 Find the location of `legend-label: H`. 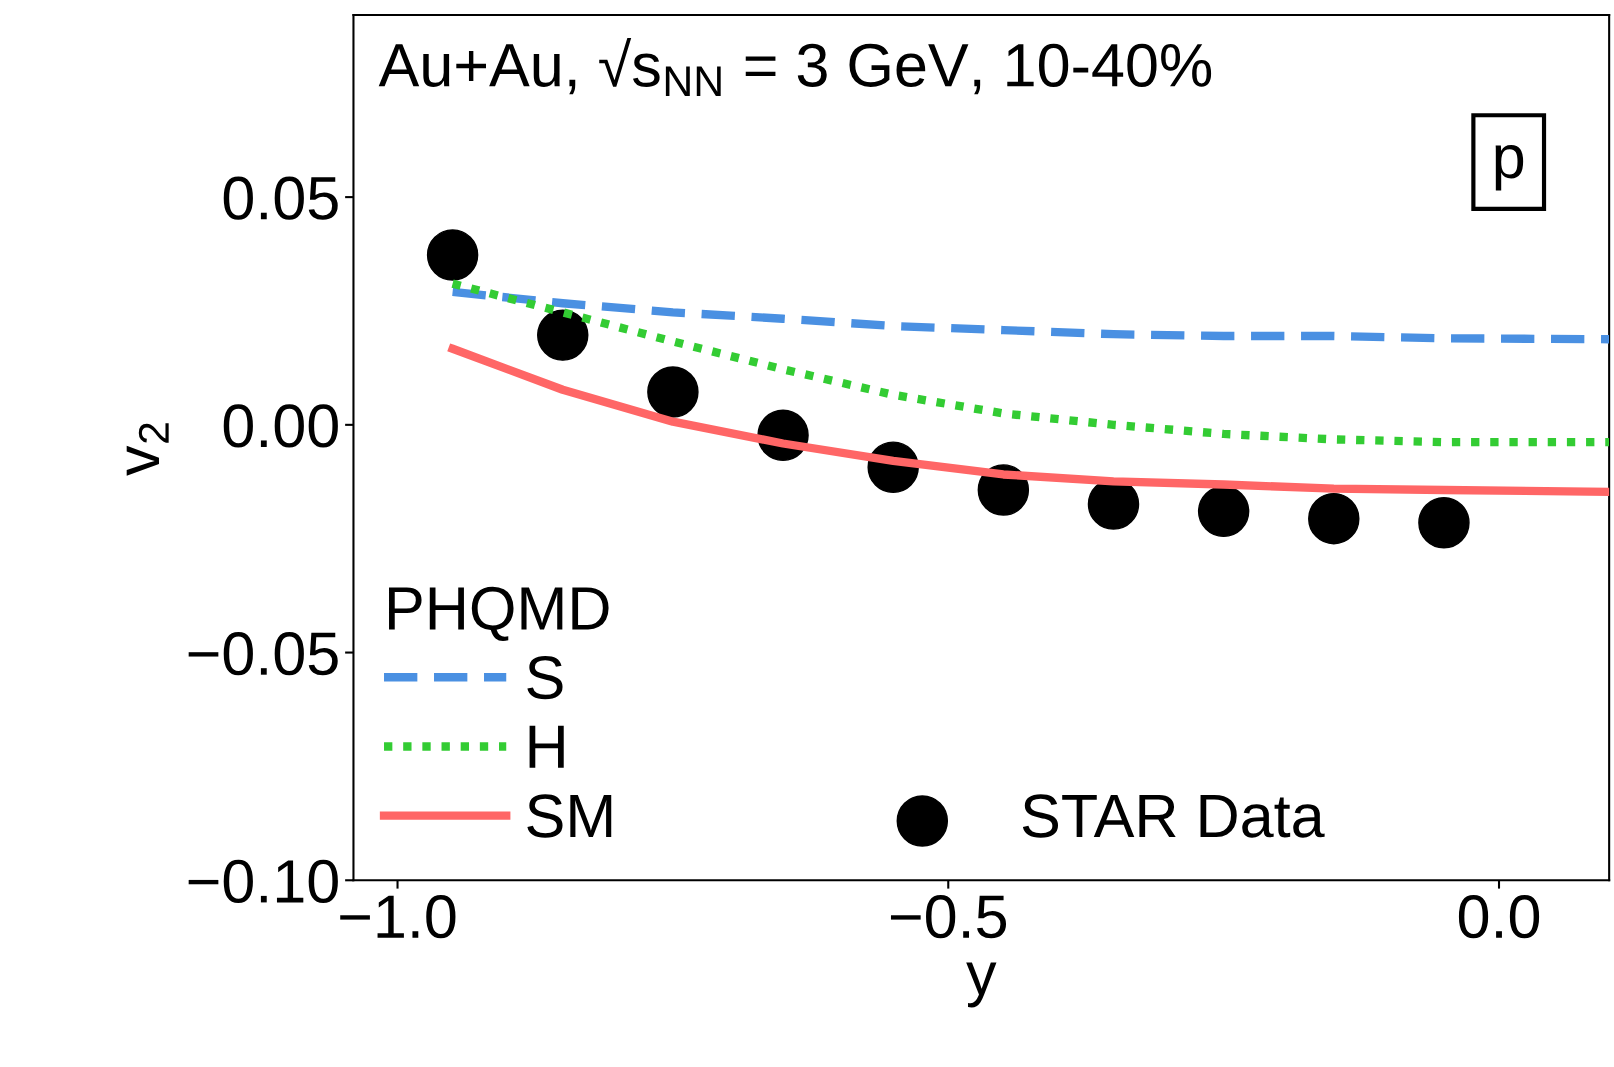

legend-label: H is located at coordinates (546, 746).